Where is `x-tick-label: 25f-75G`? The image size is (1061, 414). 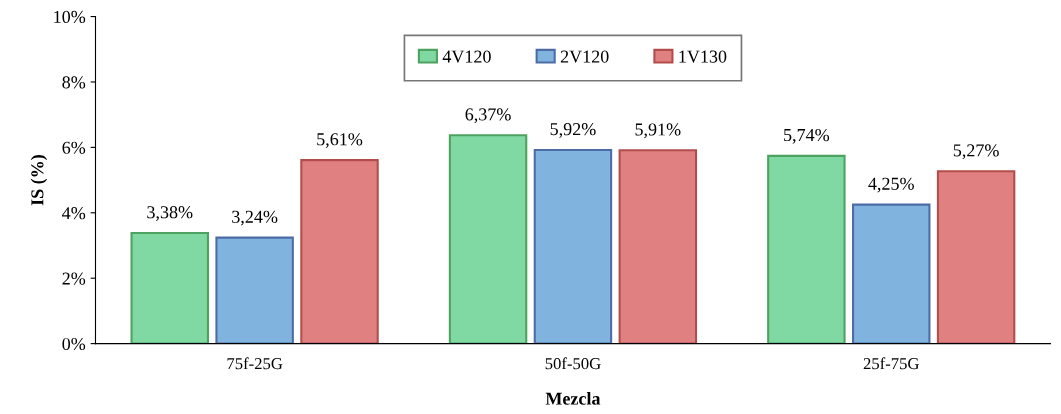 x-tick-label: 25f-75G is located at coordinates (891, 363).